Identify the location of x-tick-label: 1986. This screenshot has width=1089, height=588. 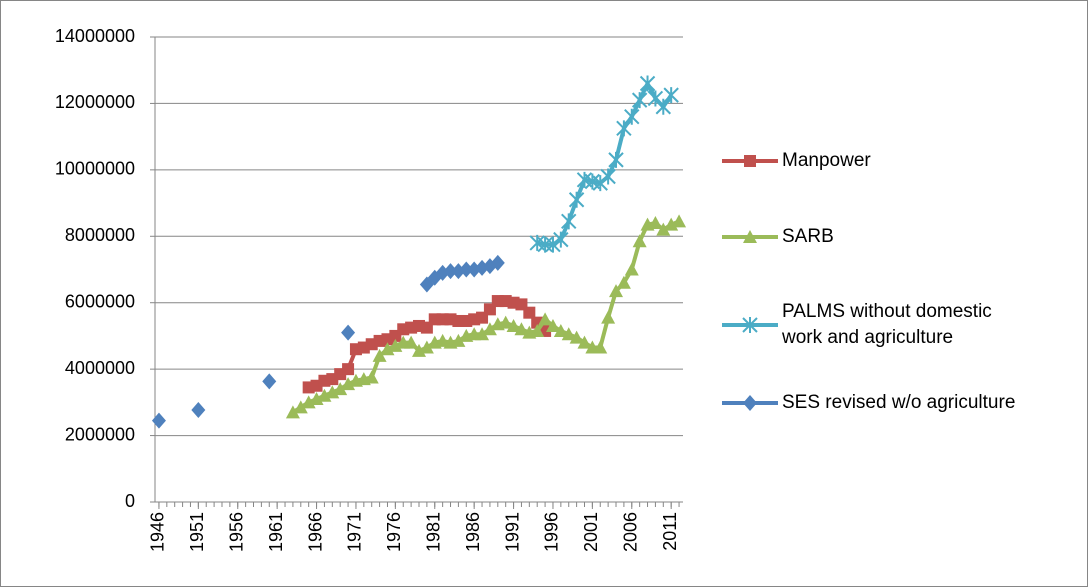
(473, 532).